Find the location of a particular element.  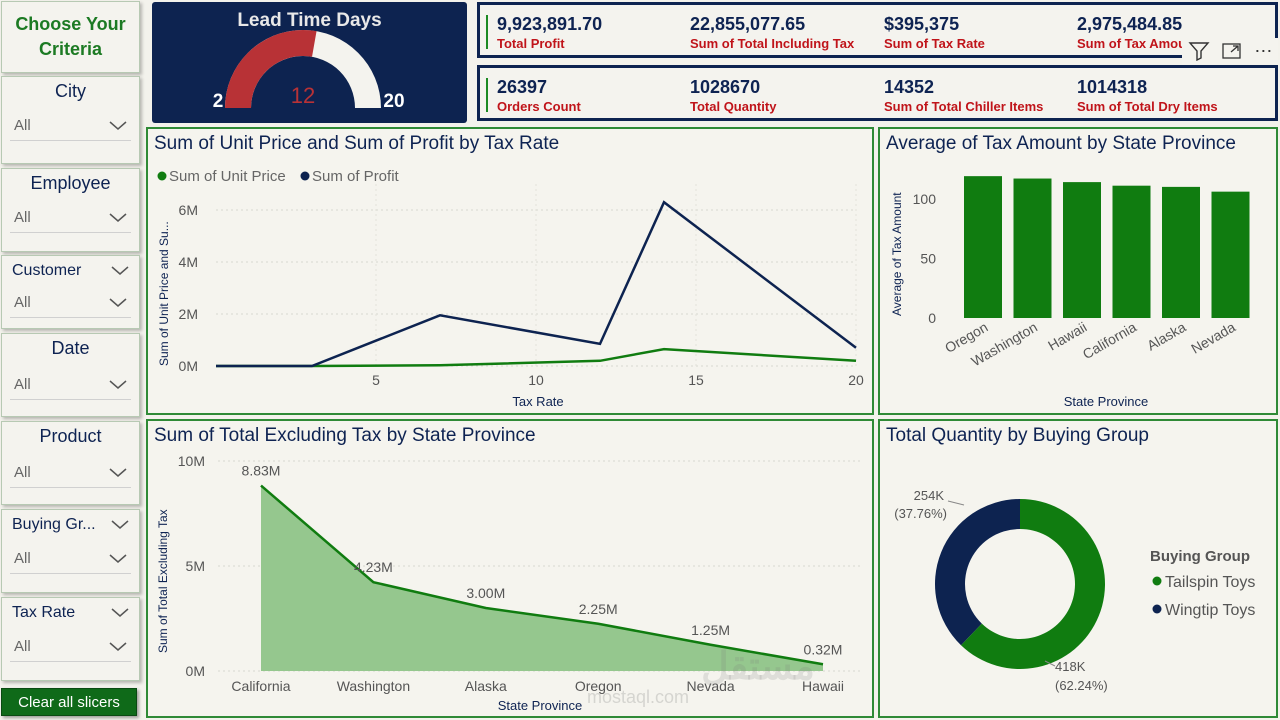

legend-title: Buying Group is located at coordinates (1200, 556).